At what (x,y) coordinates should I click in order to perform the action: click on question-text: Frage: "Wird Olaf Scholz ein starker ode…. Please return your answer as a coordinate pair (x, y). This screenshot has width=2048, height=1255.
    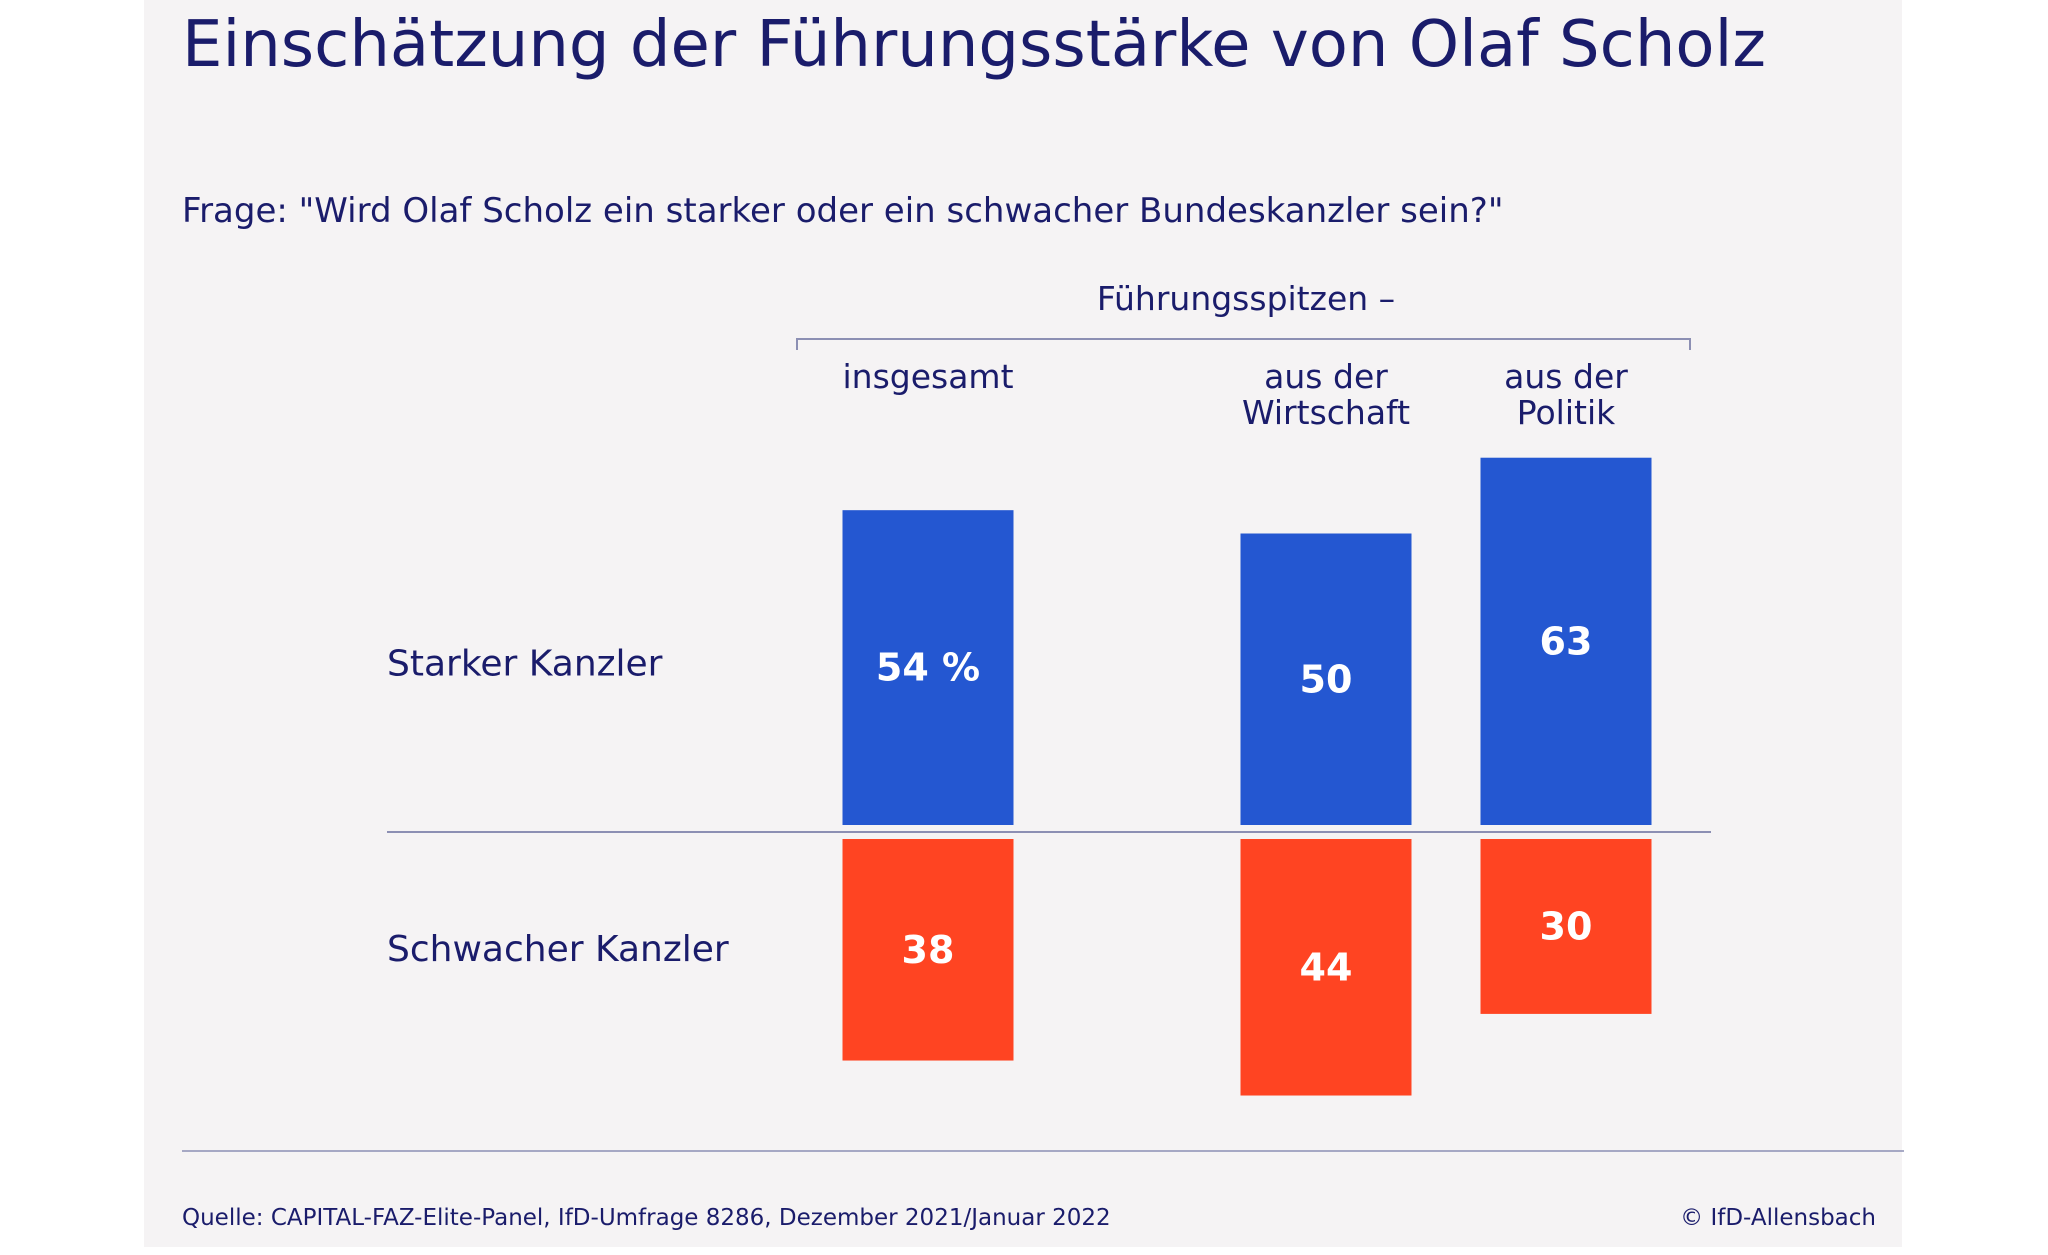
    Looking at the image, I should click on (842, 211).